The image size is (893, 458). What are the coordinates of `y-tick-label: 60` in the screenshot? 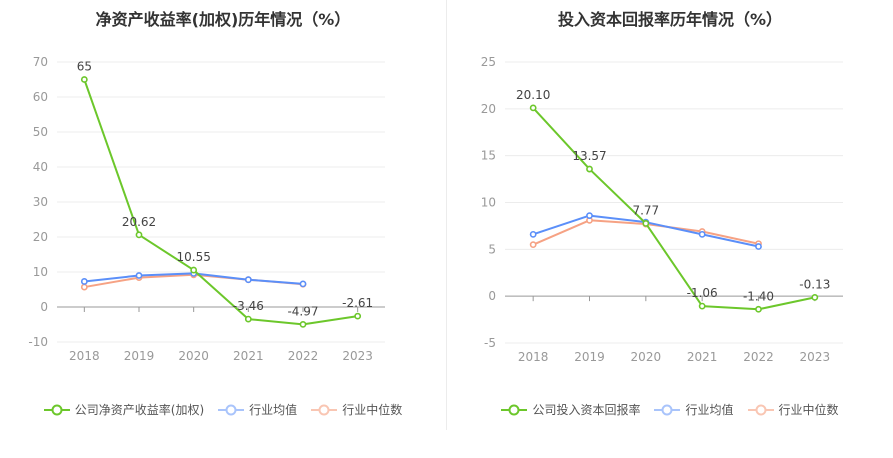 It's located at (40, 97).